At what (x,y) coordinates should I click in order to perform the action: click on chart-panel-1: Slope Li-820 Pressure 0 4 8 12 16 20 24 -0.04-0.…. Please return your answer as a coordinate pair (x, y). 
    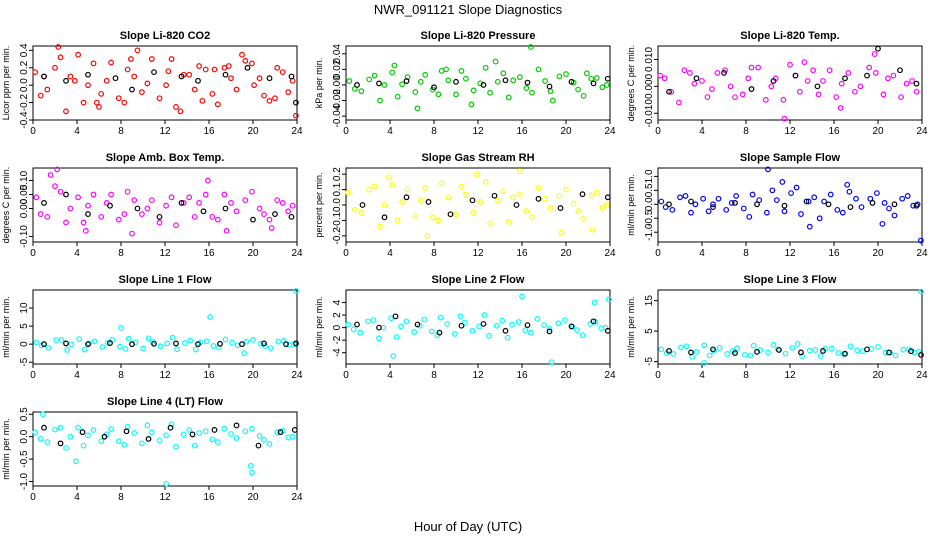
    Looking at the image, I should click on (465, 83).